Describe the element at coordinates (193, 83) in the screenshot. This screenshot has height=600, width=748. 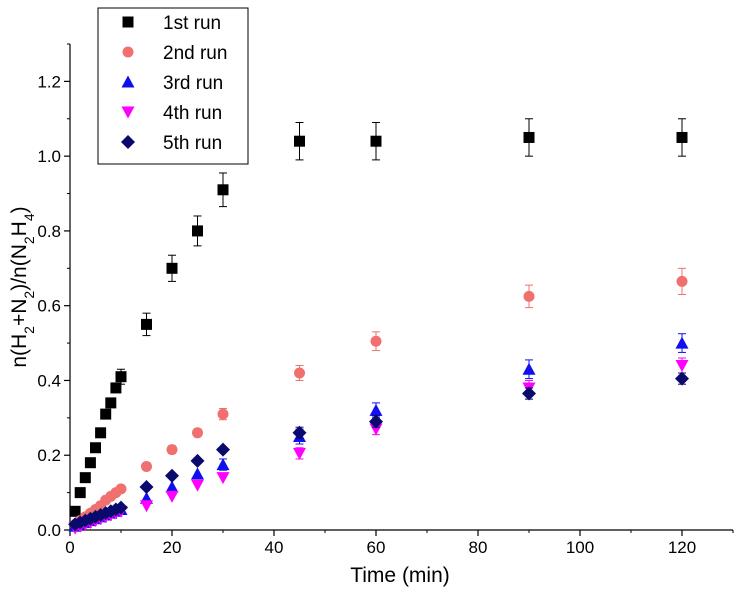
I see `legend-label: 3rd run` at that location.